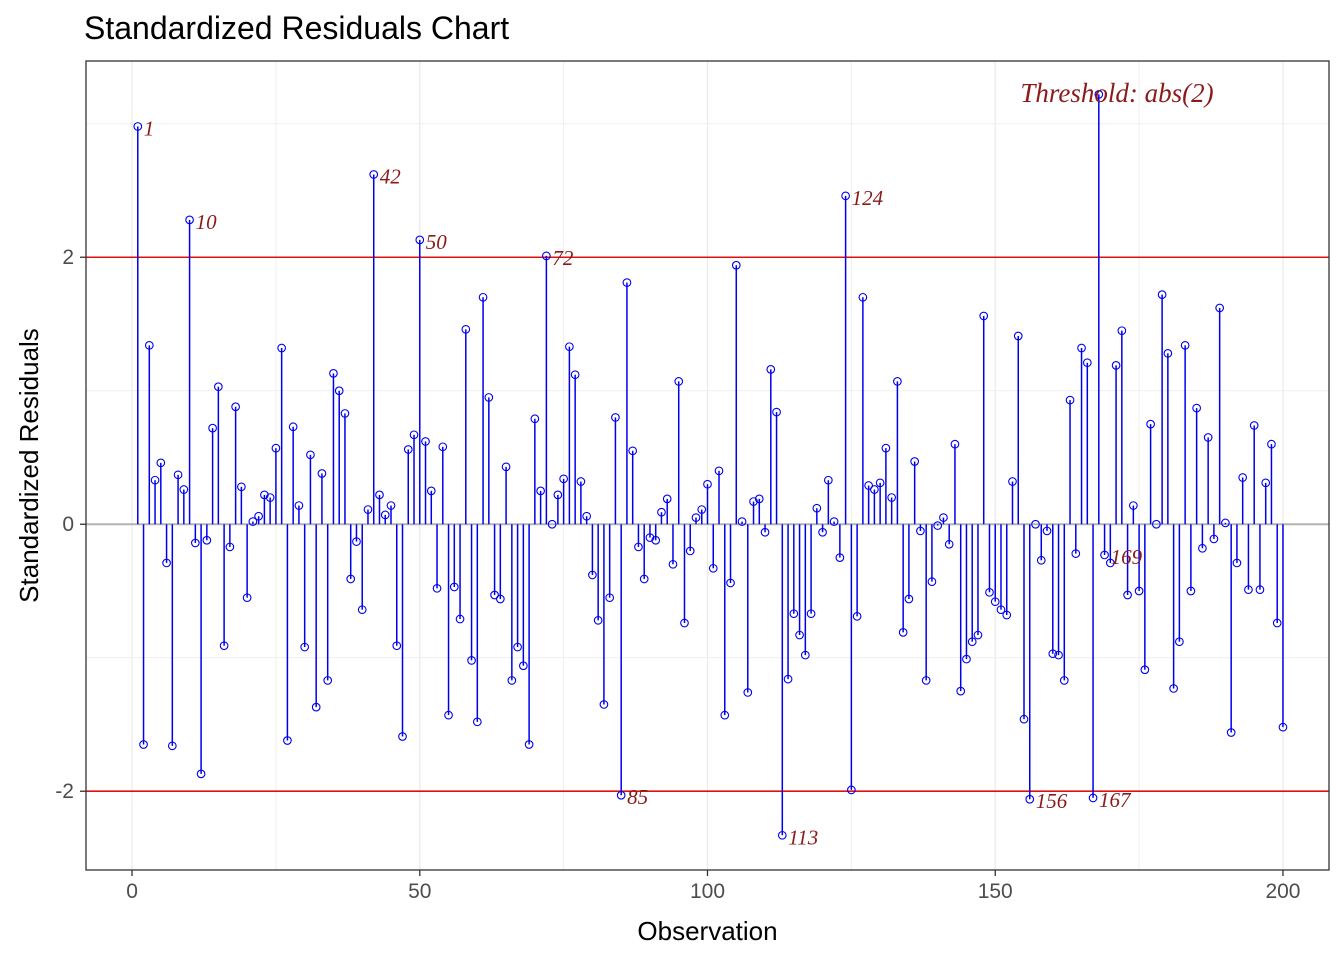 This screenshot has width=1344, height=960. What do you see at coordinates (64, 791) in the screenshot?
I see `y-tick-label: -2` at bounding box center [64, 791].